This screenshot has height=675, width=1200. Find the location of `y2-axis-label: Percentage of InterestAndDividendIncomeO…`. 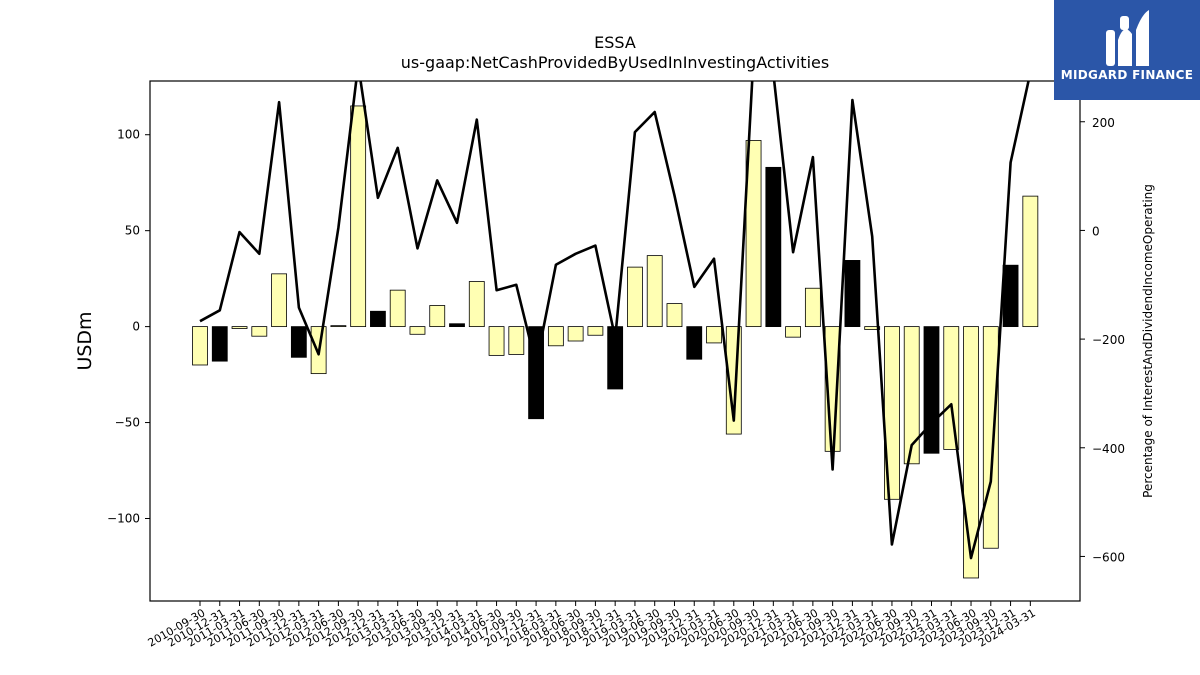

y2-axis-label: Percentage of InterestAndDividendIncomeO… is located at coordinates (1148, 341).